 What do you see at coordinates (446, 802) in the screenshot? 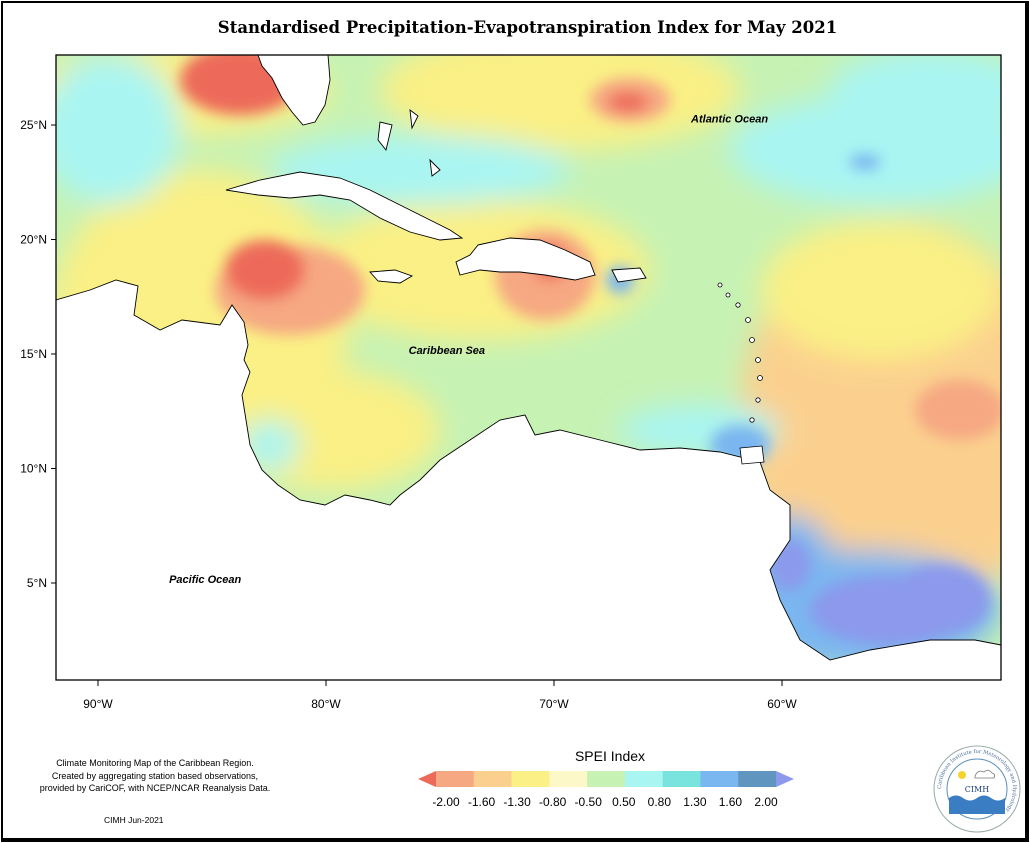
I see `colorbar-tick-label: -2.00` at bounding box center [446, 802].